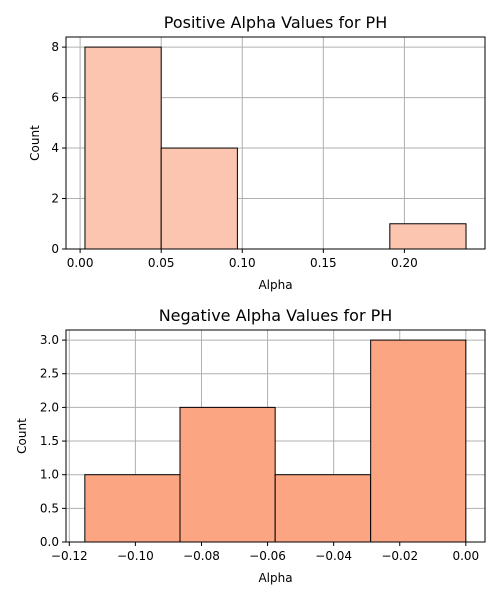  What do you see at coordinates (80, 263) in the screenshot?
I see `positive-x-tick-label: 0.00` at bounding box center [80, 263].